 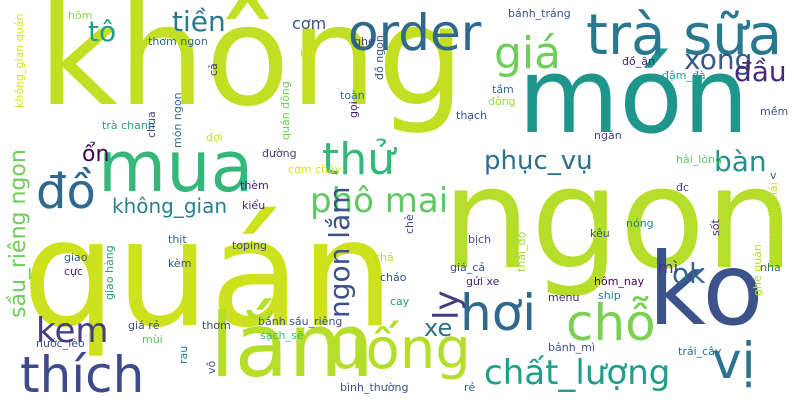 I want to click on word-phuc-vu: phục_vụ, so click(x=538, y=161).